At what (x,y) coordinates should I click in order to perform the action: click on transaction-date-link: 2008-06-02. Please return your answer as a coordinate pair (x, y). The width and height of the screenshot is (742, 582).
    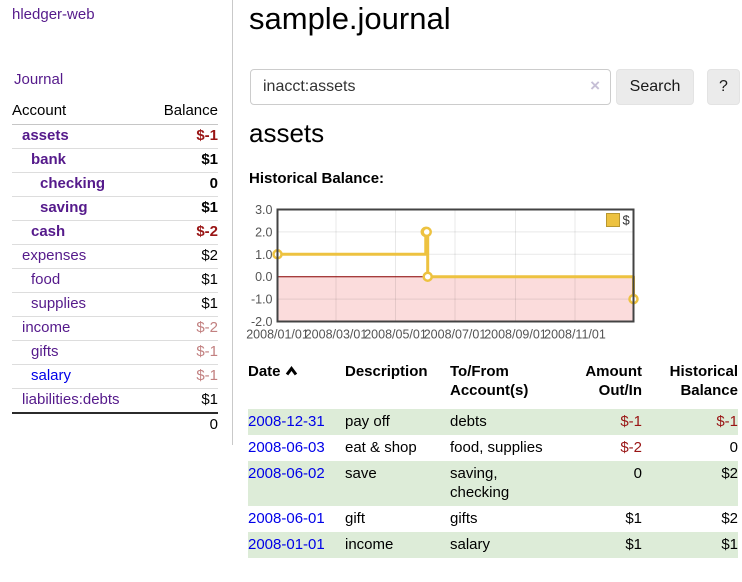
    Looking at the image, I should click on (286, 473).